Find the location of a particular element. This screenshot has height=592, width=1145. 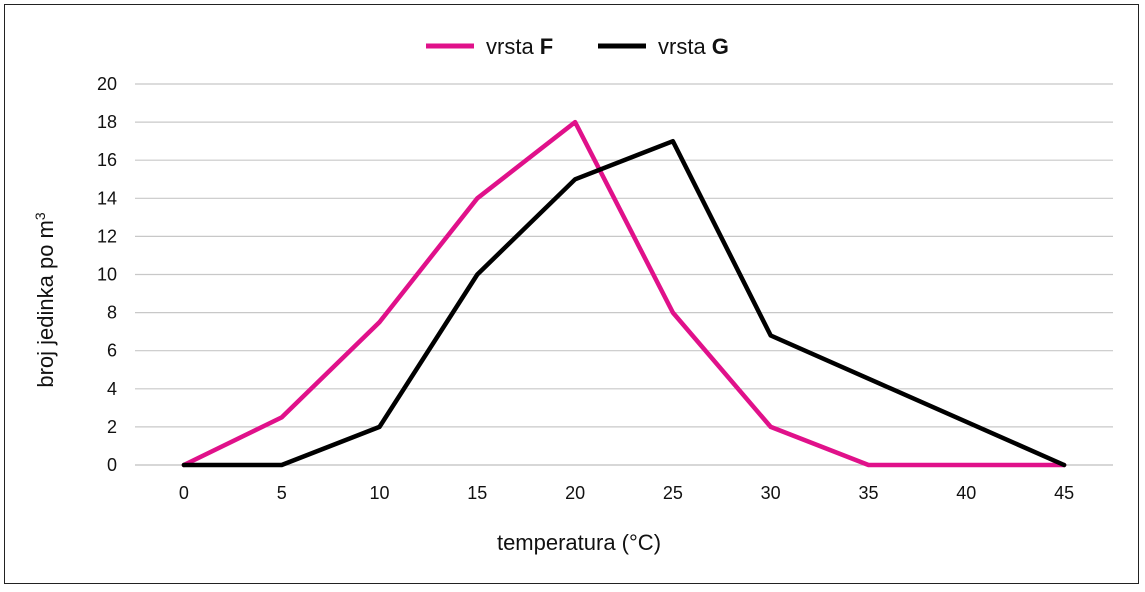

y-tick-label: 2 is located at coordinates (112, 427).